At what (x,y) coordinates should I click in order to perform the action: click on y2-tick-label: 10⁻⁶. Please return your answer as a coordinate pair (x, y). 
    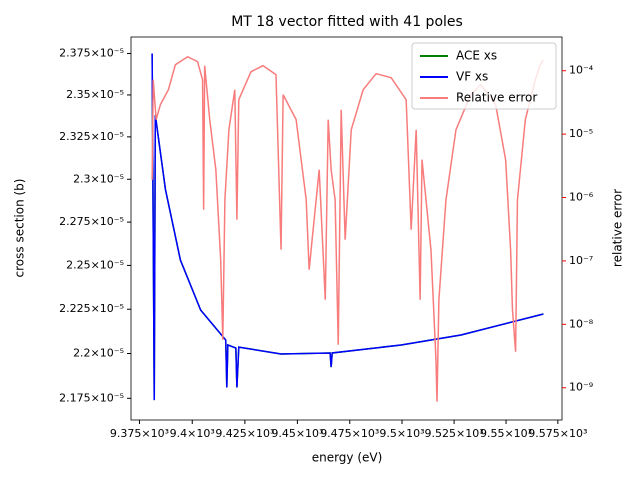
    Looking at the image, I should click on (581, 197).